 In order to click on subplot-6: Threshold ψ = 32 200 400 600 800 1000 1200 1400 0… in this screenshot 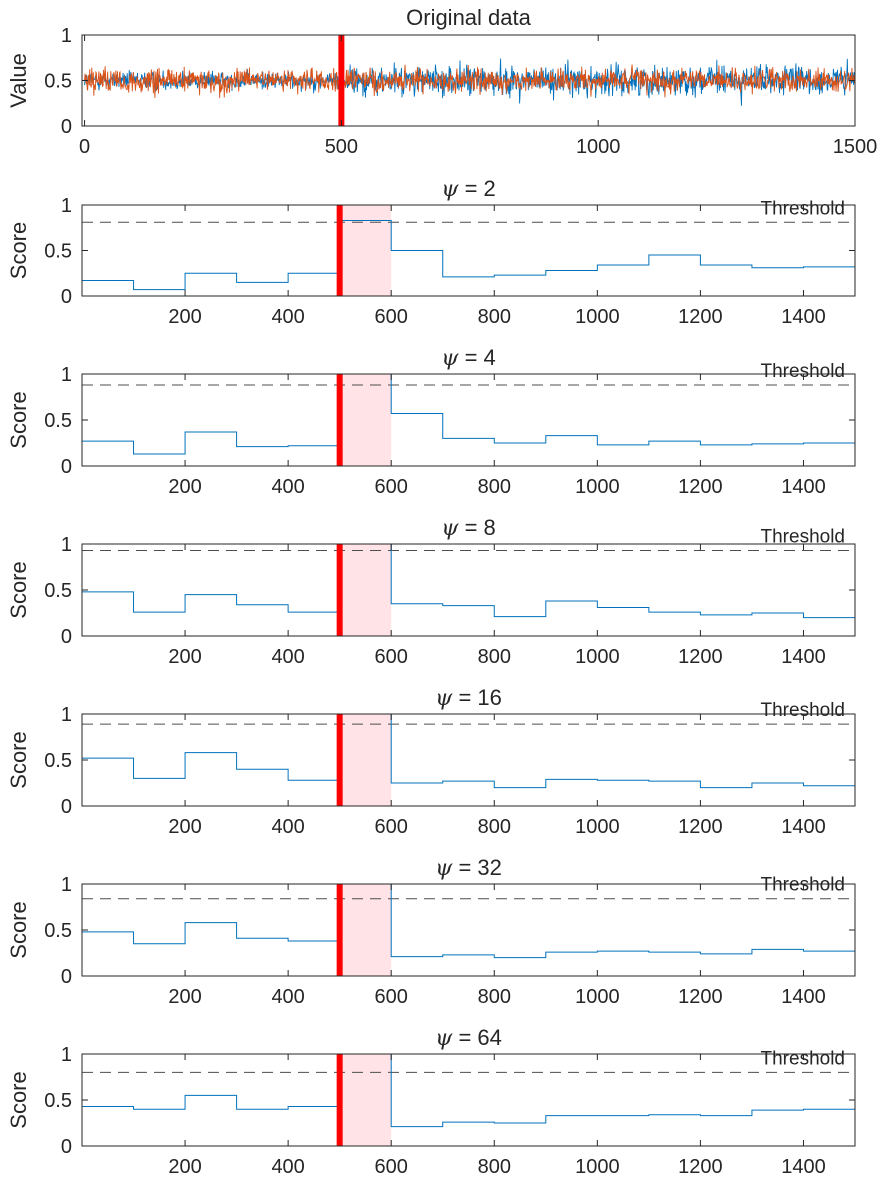, I will do `click(431, 931)`.